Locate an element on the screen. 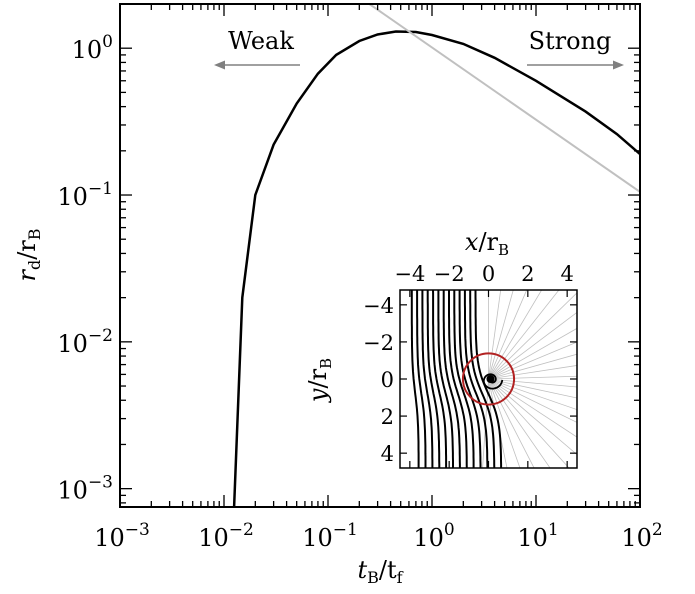 The height and width of the screenshot is (594, 695). annotation-arrowhead-weak is located at coordinates (219, 65).